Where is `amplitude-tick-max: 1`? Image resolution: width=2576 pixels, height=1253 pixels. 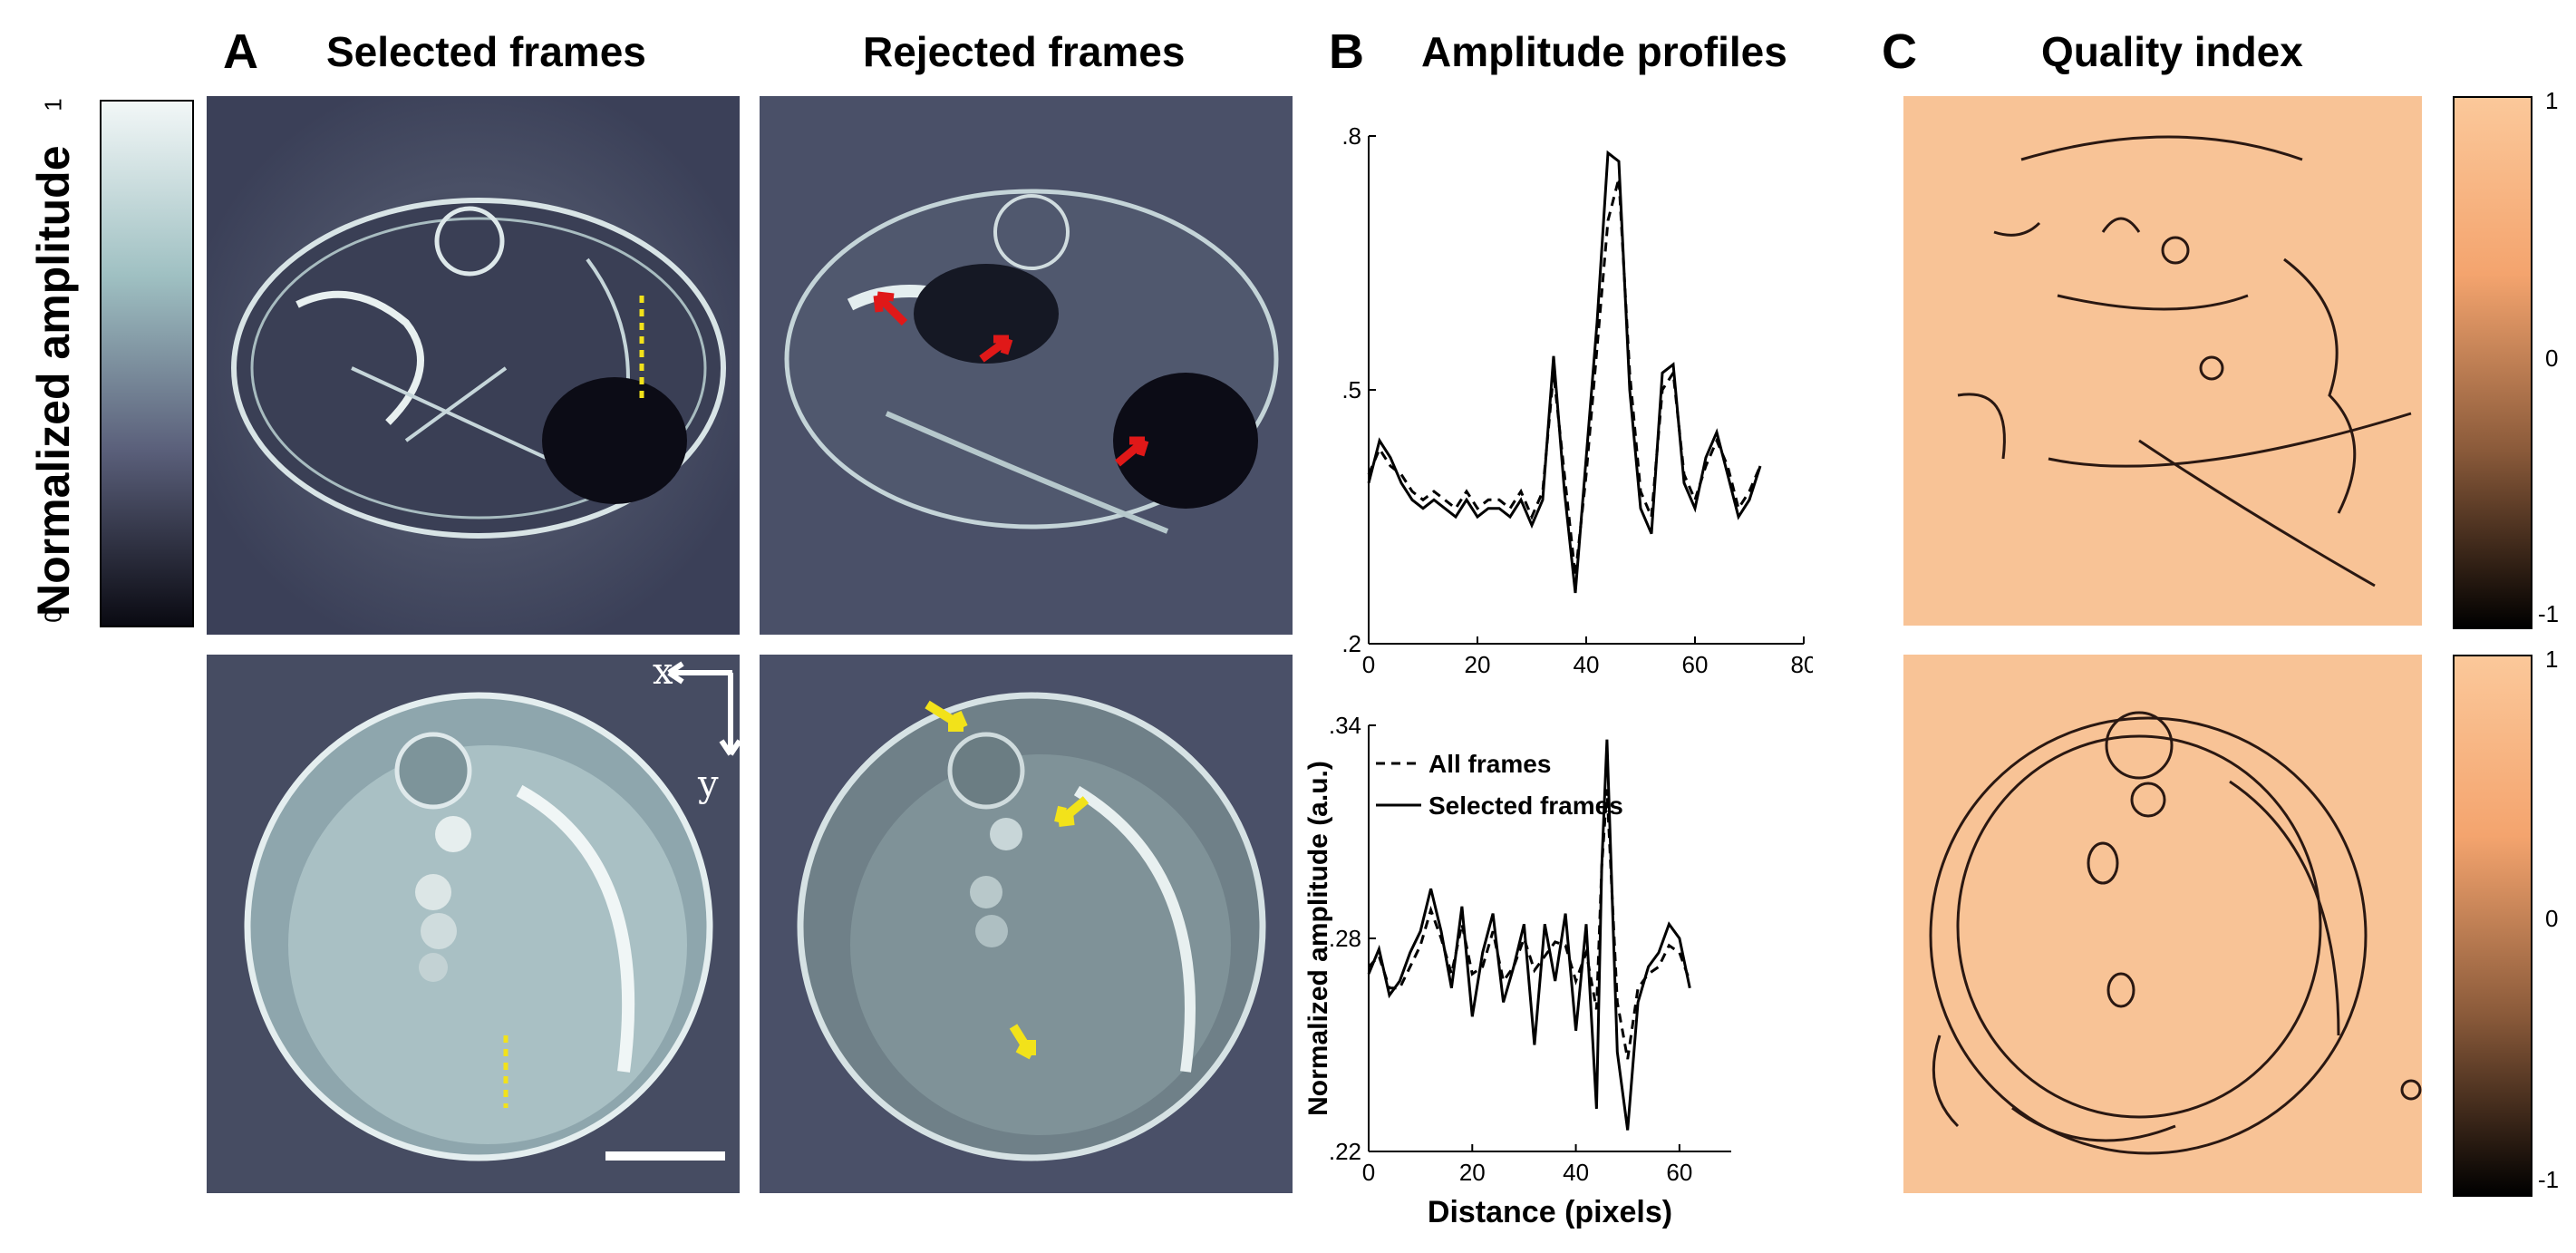
amplitude-tick-max: 1 is located at coordinates (53, 105).